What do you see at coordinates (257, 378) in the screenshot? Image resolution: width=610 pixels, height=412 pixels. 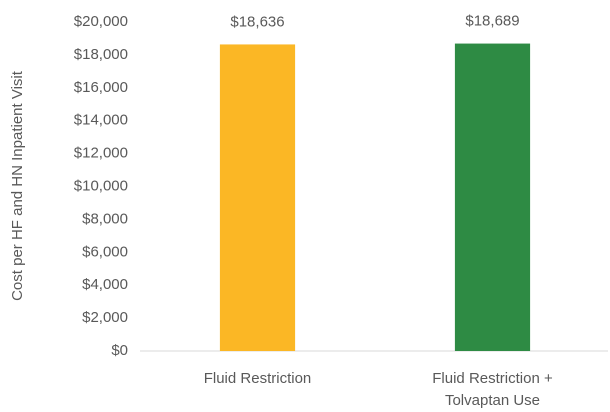 I see `x-tick-label: Fluid Restriction` at bounding box center [257, 378].